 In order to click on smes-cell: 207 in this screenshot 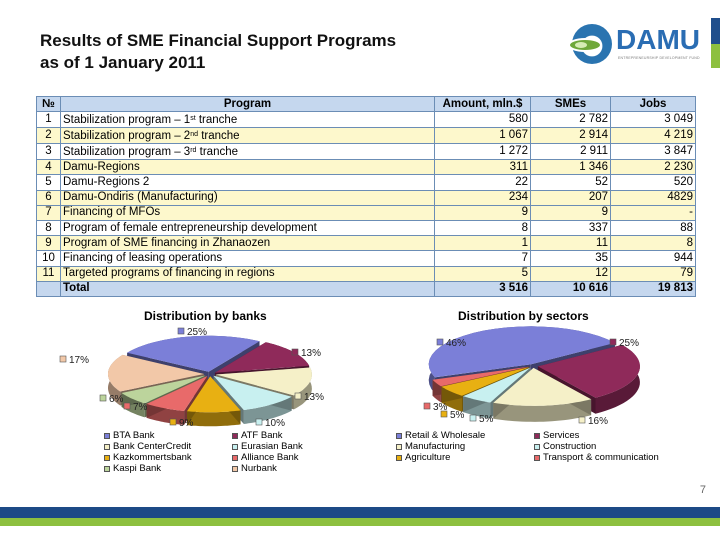, I will do `click(570, 197)`.